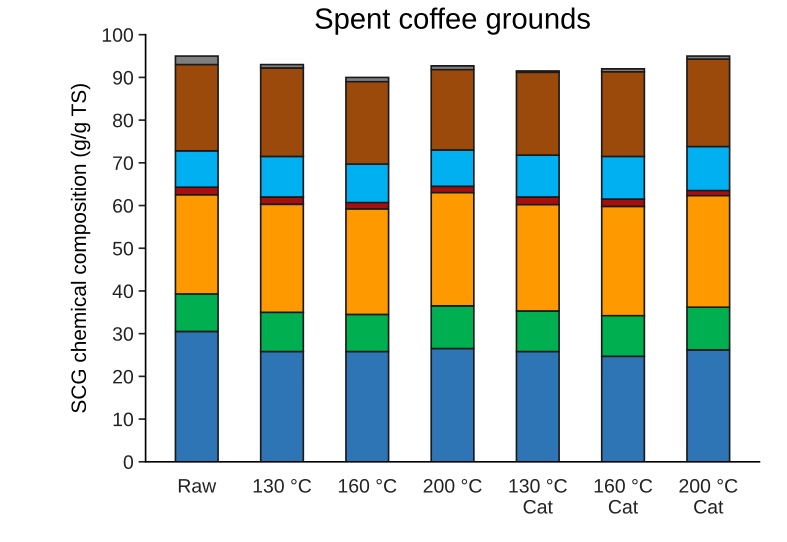 The image size is (787, 542). What do you see at coordinates (123, 249) in the screenshot?
I see `y-tick-label: 50` at bounding box center [123, 249].